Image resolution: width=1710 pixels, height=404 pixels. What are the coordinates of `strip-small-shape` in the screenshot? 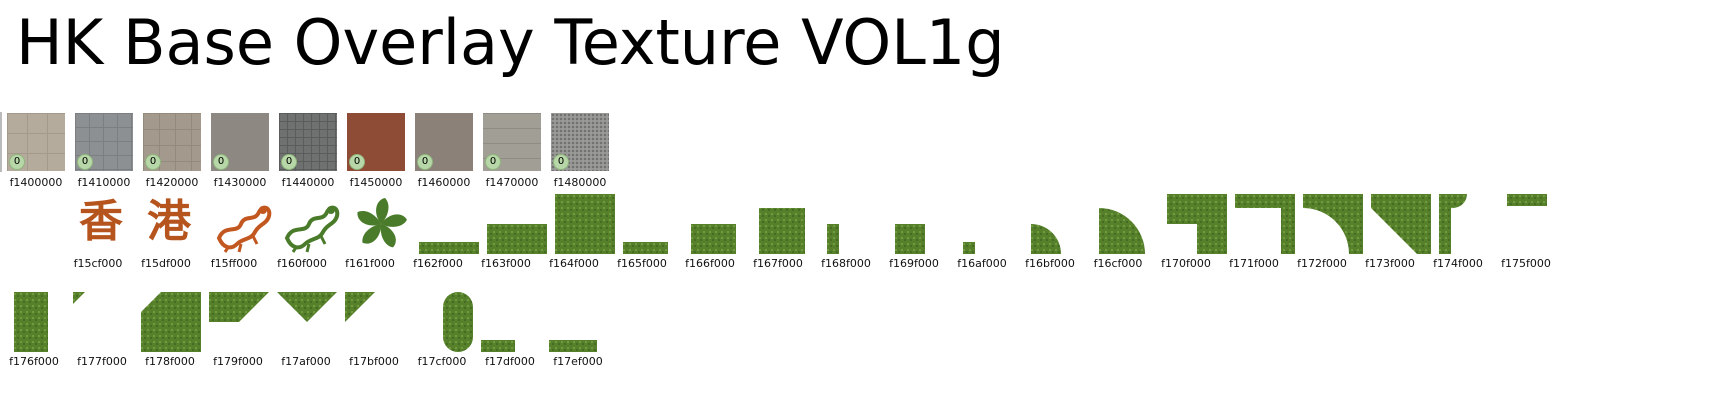 It's located at (653, 224).